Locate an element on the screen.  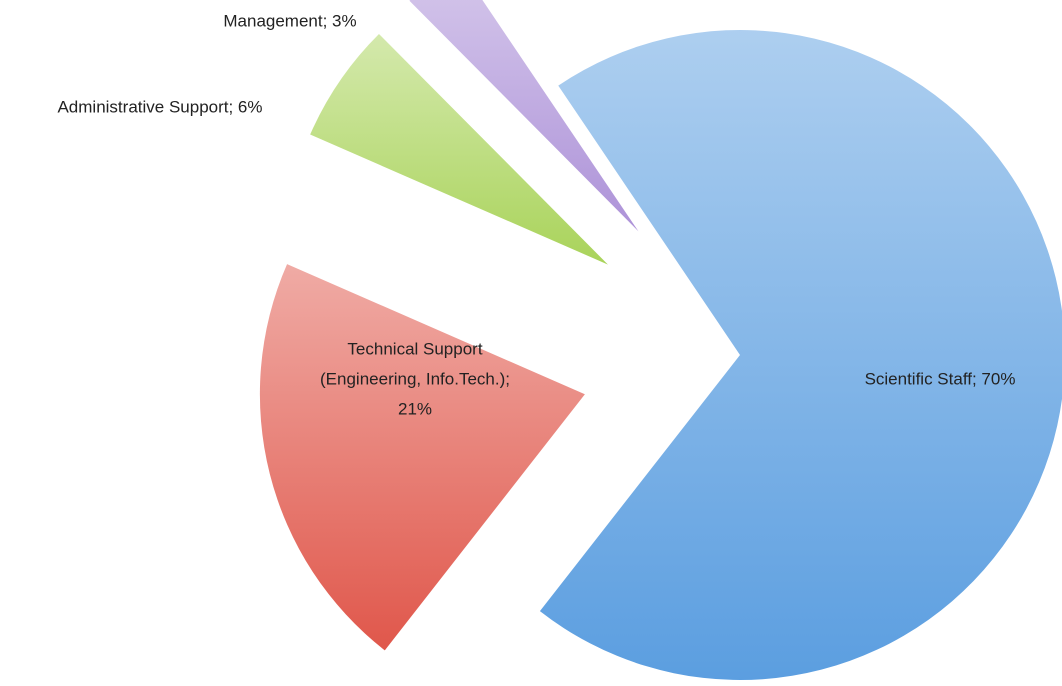
data-label: (Engineering, Info.Tech.); is located at coordinates (415, 378).